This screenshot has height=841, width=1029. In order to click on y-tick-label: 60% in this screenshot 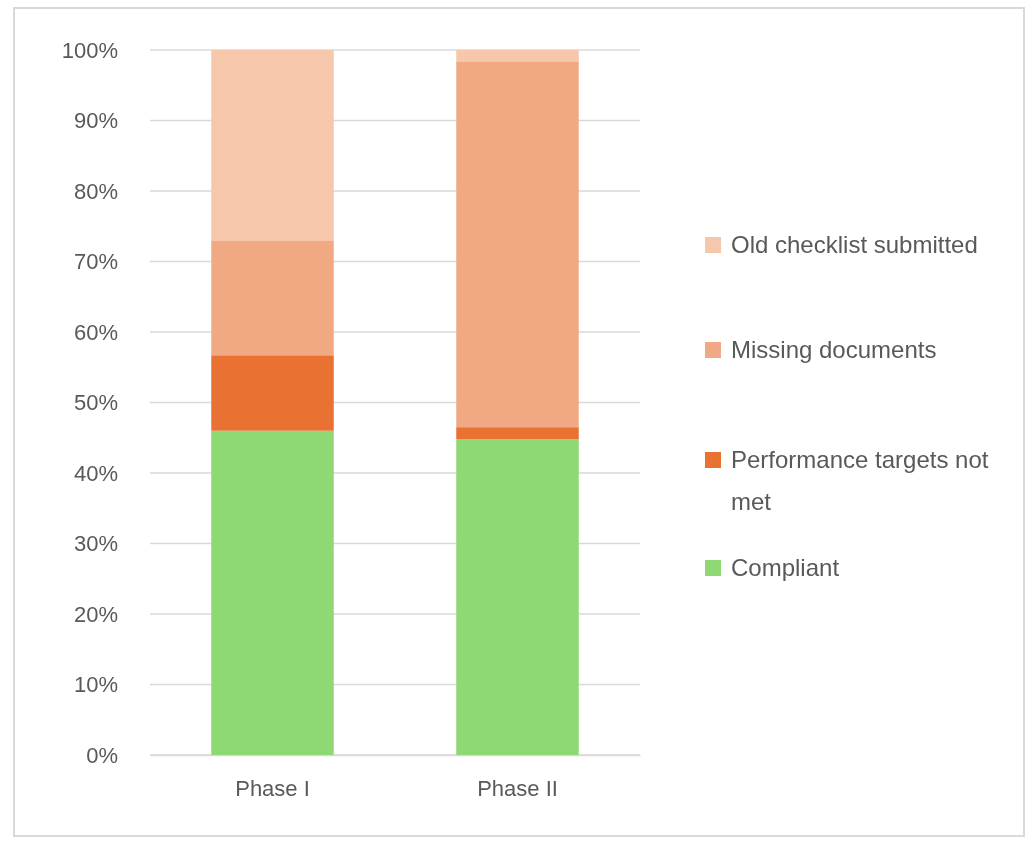, I will do `click(95, 332)`.